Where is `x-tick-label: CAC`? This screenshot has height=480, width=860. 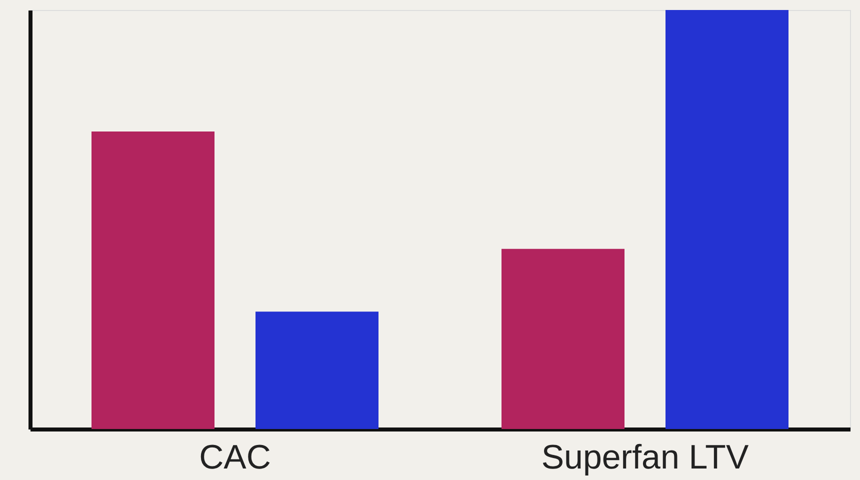
x-tick-label: CAC is located at coordinates (235, 457).